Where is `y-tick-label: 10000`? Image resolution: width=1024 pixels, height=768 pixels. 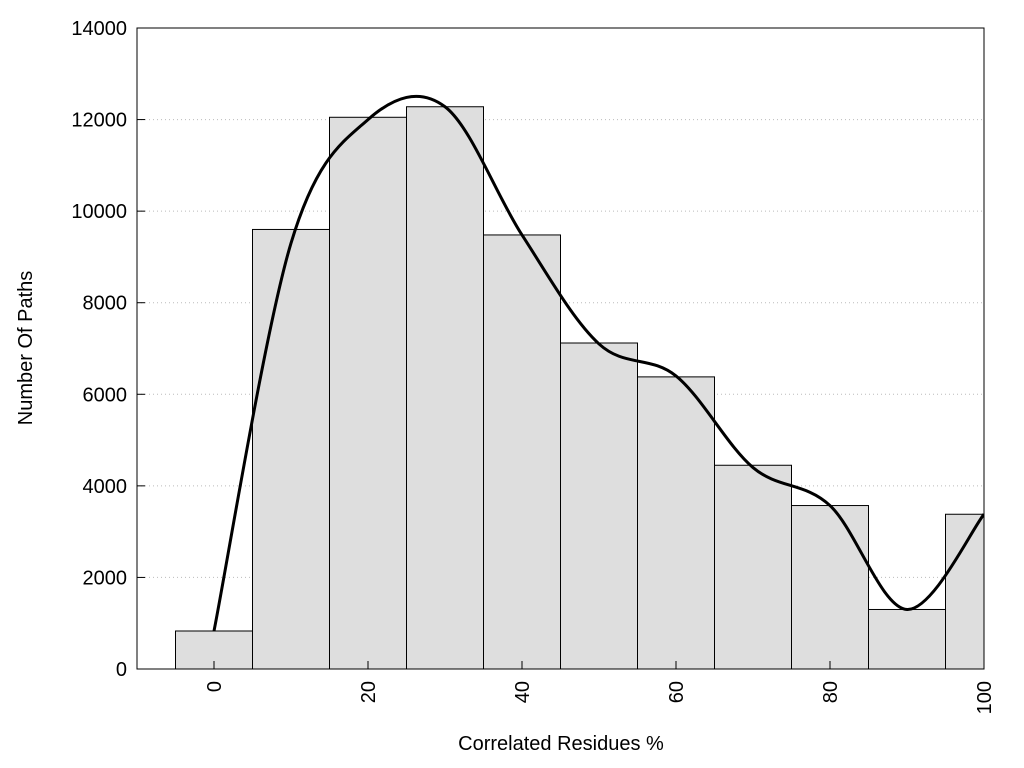
y-tick-label: 10000 is located at coordinates (99, 212).